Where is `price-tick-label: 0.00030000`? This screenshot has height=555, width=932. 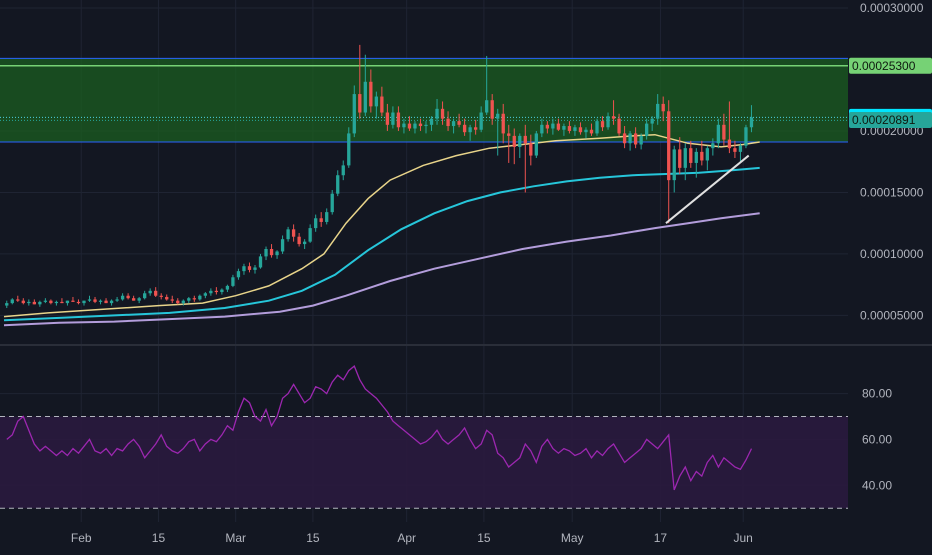
price-tick-label: 0.00030000 is located at coordinates (892, 8).